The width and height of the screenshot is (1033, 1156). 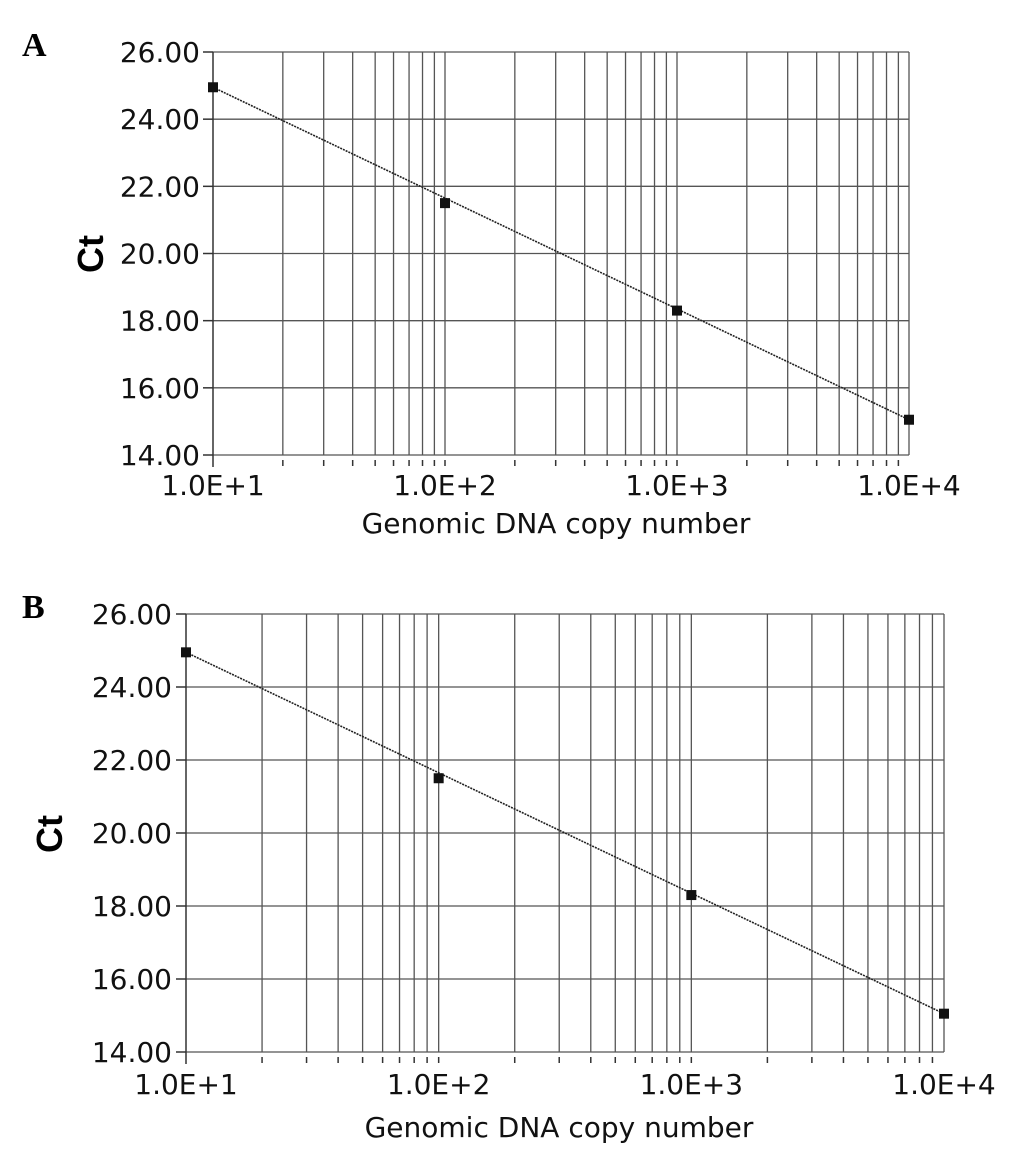 What do you see at coordinates (34, 45) in the screenshot?
I see `panel-letter: A` at bounding box center [34, 45].